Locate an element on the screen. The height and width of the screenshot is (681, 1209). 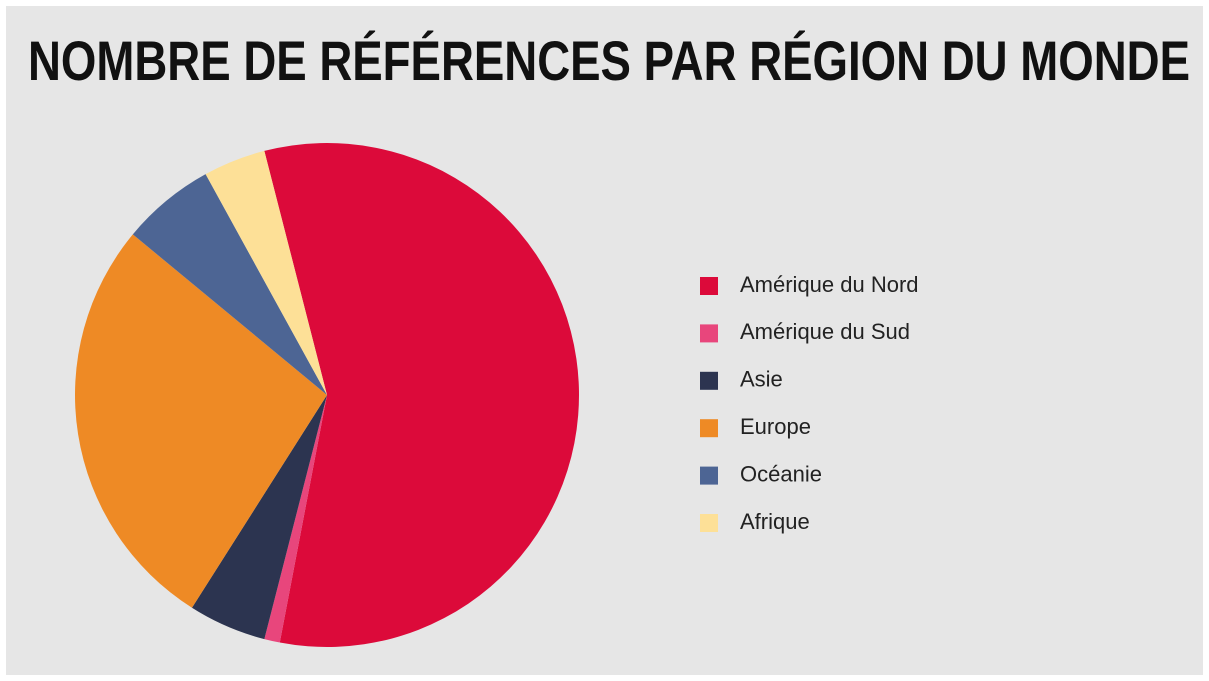
legend-label: Asie is located at coordinates (761, 379).